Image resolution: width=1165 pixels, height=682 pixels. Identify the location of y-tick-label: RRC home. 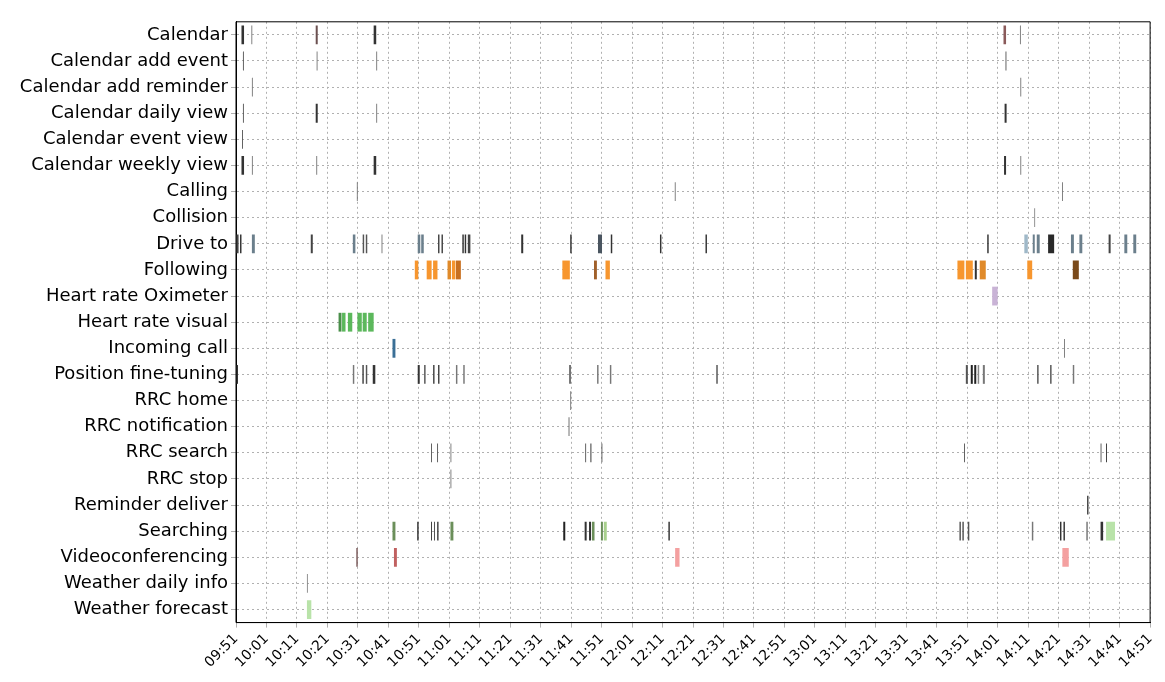
(181, 399).